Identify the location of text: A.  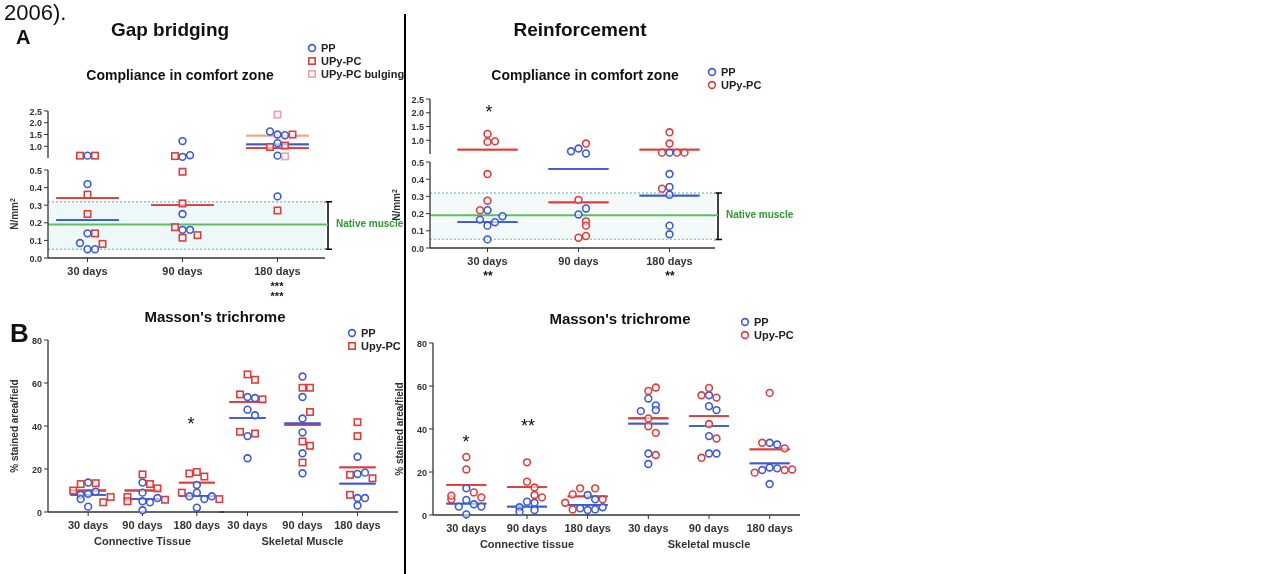
(23, 37).